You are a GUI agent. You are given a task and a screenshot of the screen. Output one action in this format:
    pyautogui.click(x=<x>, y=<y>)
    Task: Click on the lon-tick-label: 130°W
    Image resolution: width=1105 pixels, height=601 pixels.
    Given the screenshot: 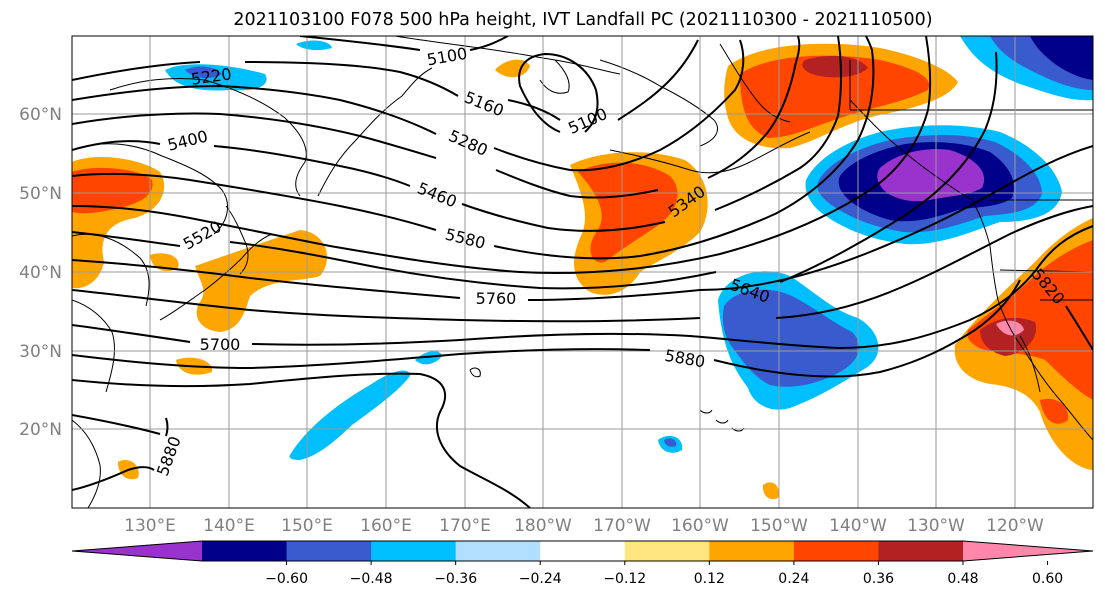 What is the action you would take?
    pyautogui.click(x=936, y=526)
    